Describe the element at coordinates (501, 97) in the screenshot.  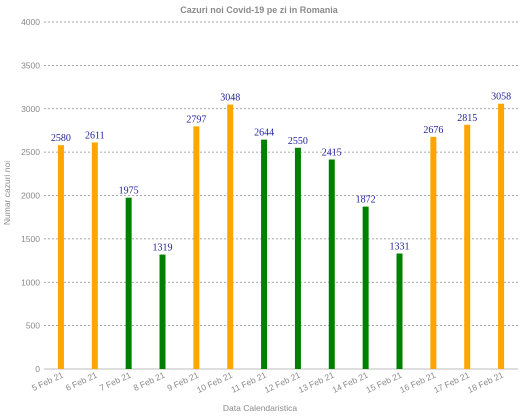
I see `data-label: 3058` at that location.